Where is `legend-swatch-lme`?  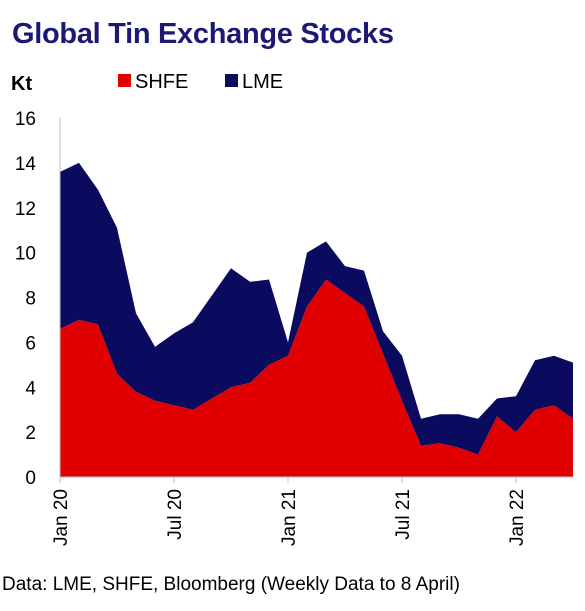 legend-swatch-lme is located at coordinates (231, 80).